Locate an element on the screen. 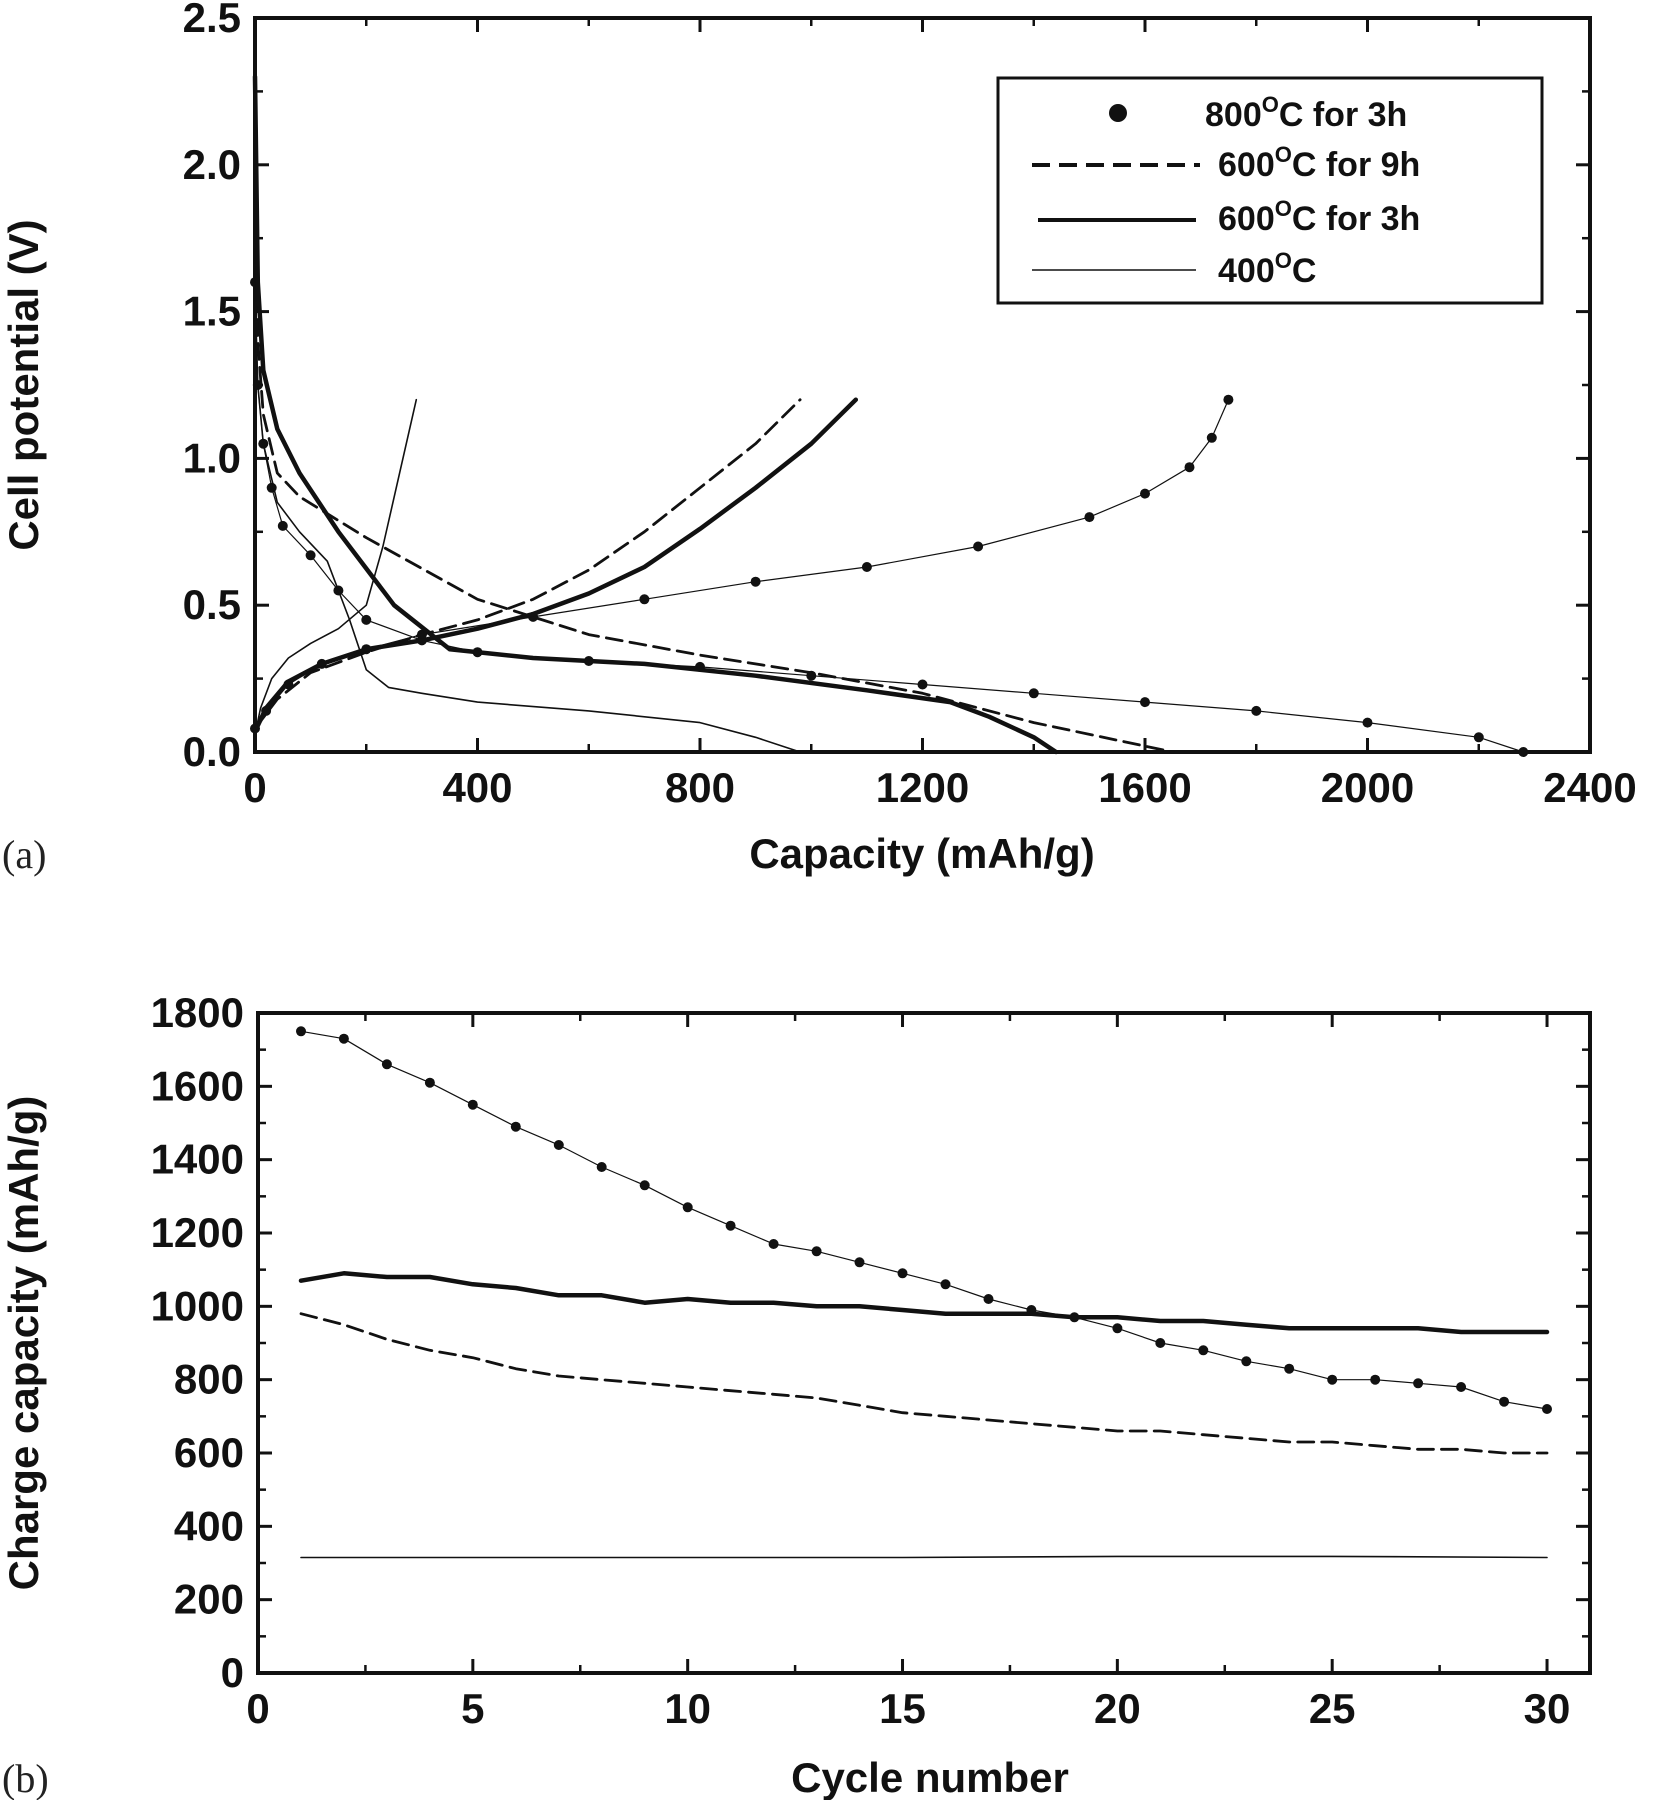 The height and width of the screenshot is (1800, 1655). legend-box is located at coordinates (1270, 190).